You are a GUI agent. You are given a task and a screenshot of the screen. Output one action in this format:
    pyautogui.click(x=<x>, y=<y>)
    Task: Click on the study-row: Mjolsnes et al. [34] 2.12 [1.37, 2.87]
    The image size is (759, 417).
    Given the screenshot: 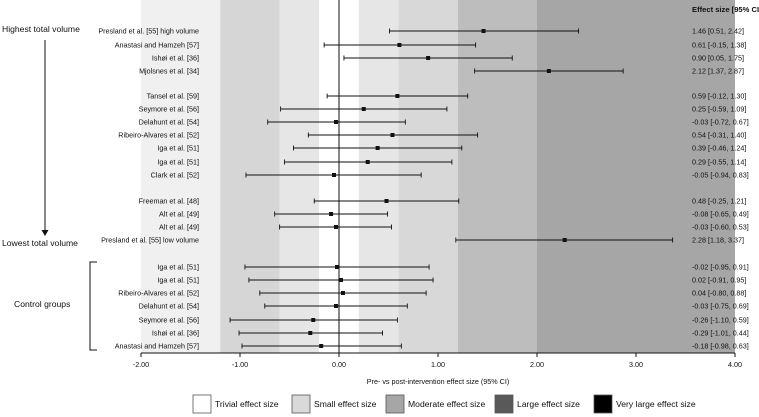 What is the action you would take?
    pyautogui.click(x=441, y=71)
    